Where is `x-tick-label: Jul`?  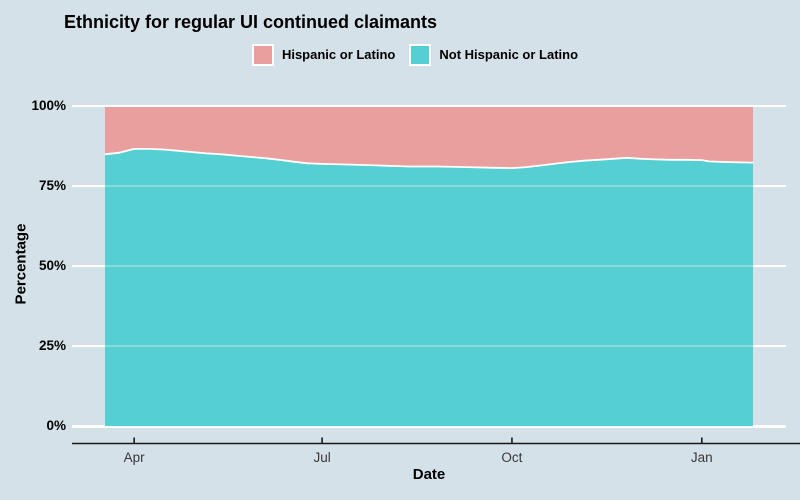 x-tick-label: Jul is located at coordinates (322, 457).